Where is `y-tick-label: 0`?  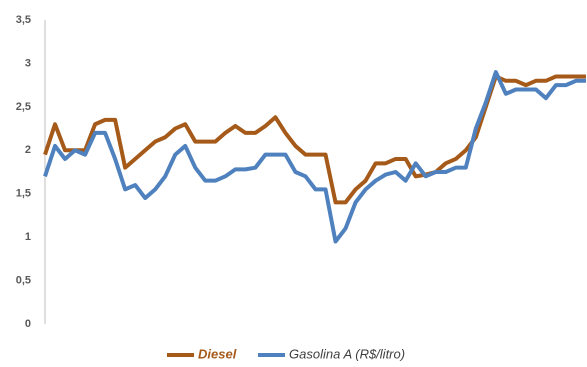 y-tick-label: 0 is located at coordinates (28, 324).